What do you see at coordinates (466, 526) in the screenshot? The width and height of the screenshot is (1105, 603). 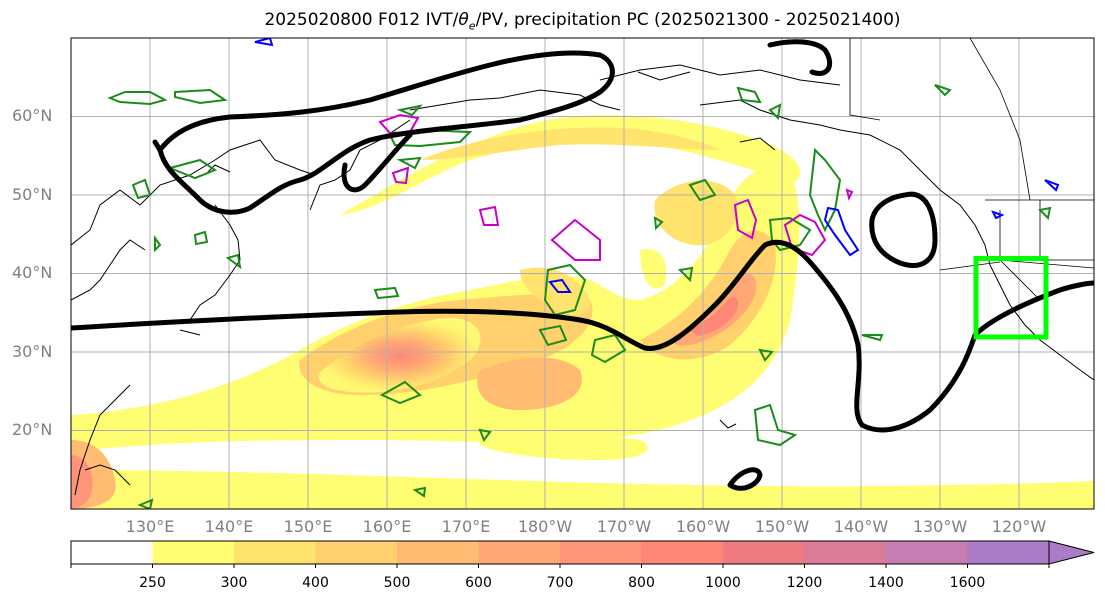 I see `lon-label-170e: 170°E` at bounding box center [466, 526].